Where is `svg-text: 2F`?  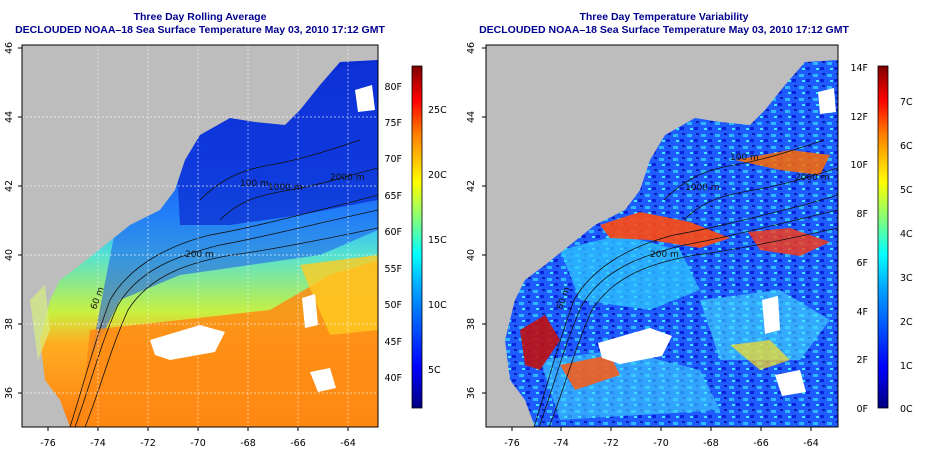 svg-text: 2F is located at coordinates (862, 360).